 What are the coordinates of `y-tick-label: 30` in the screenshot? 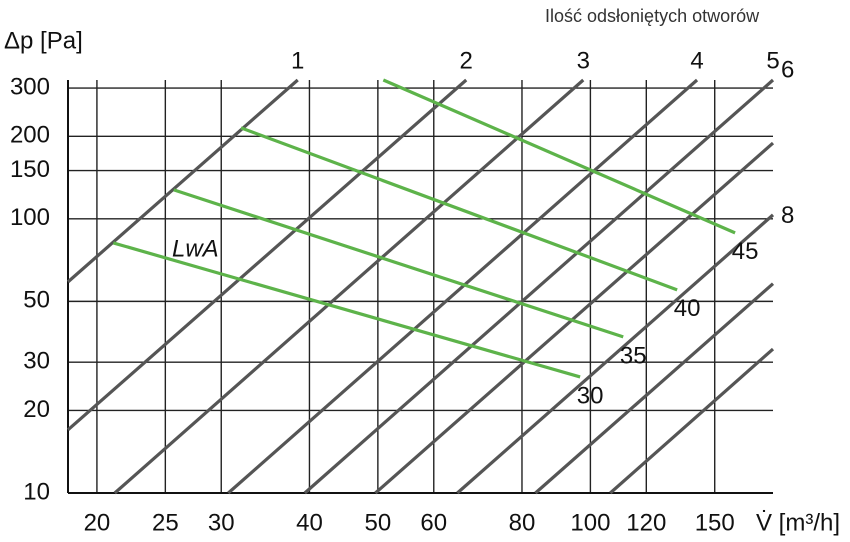 It's located at (36, 361).